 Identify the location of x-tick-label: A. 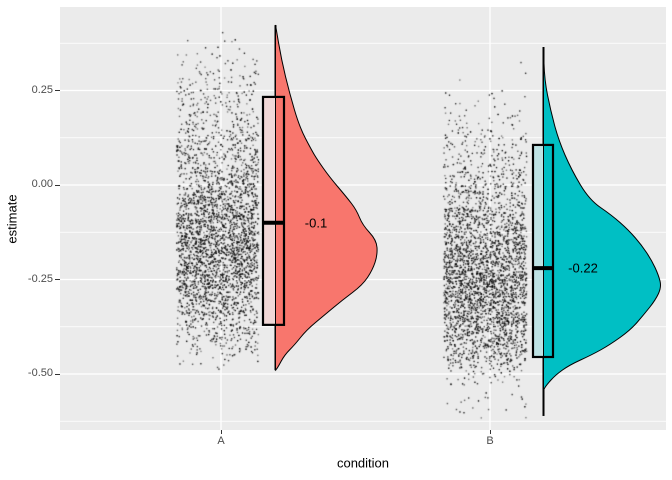
(221, 441).